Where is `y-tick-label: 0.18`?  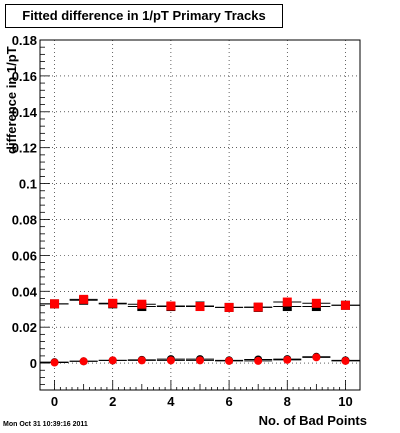
y-tick-label: 0.18 is located at coordinates (24, 40).